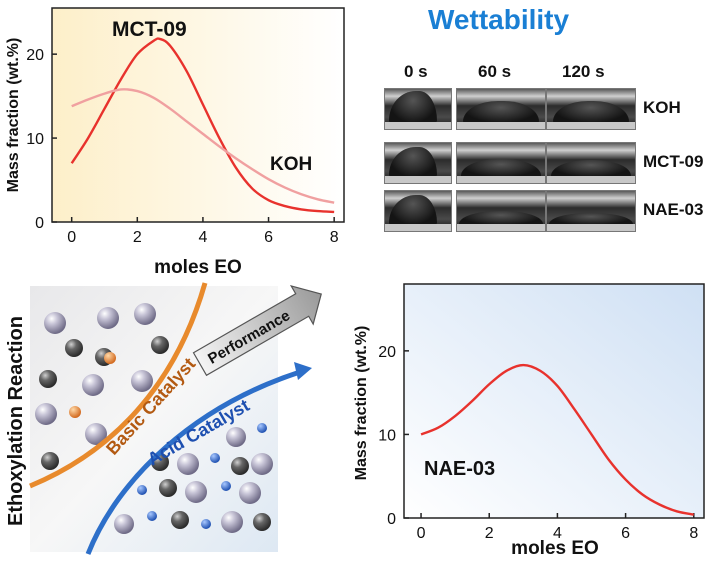 The height and width of the screenshot is (563, 719). What do you see at coordinates (416, 71) in the screenshot?
I see `time-label-0s: 0 s` at bounding box center [416, 71].